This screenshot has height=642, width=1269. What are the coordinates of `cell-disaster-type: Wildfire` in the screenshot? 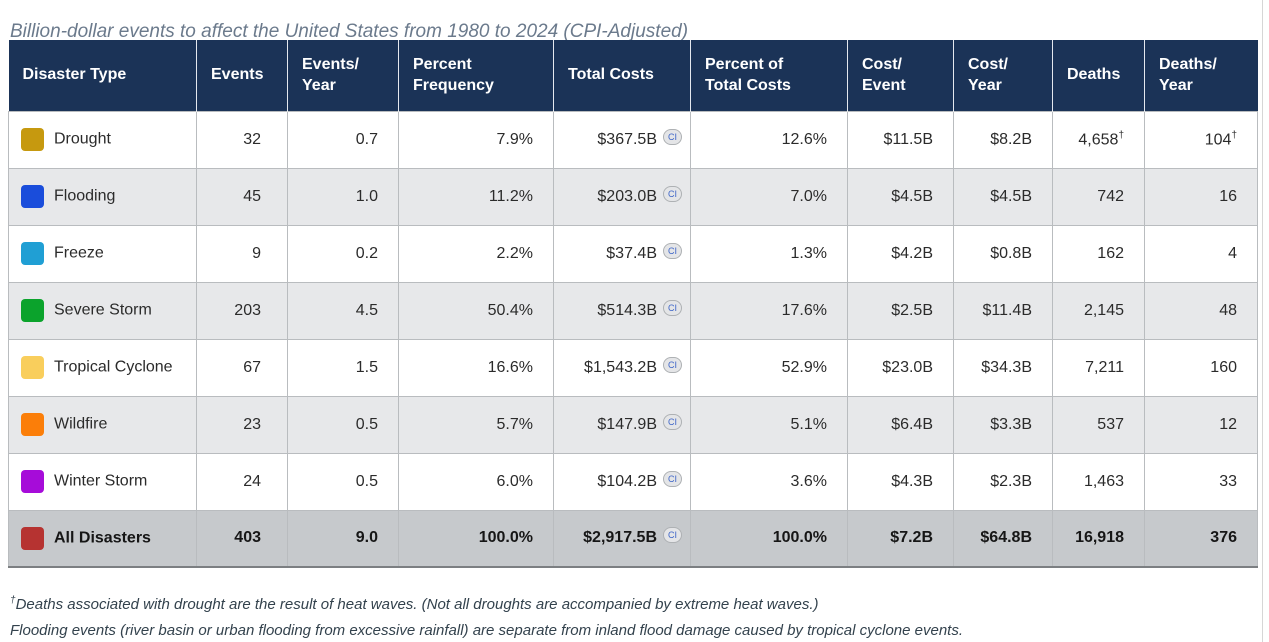 It's located at (102, 424).